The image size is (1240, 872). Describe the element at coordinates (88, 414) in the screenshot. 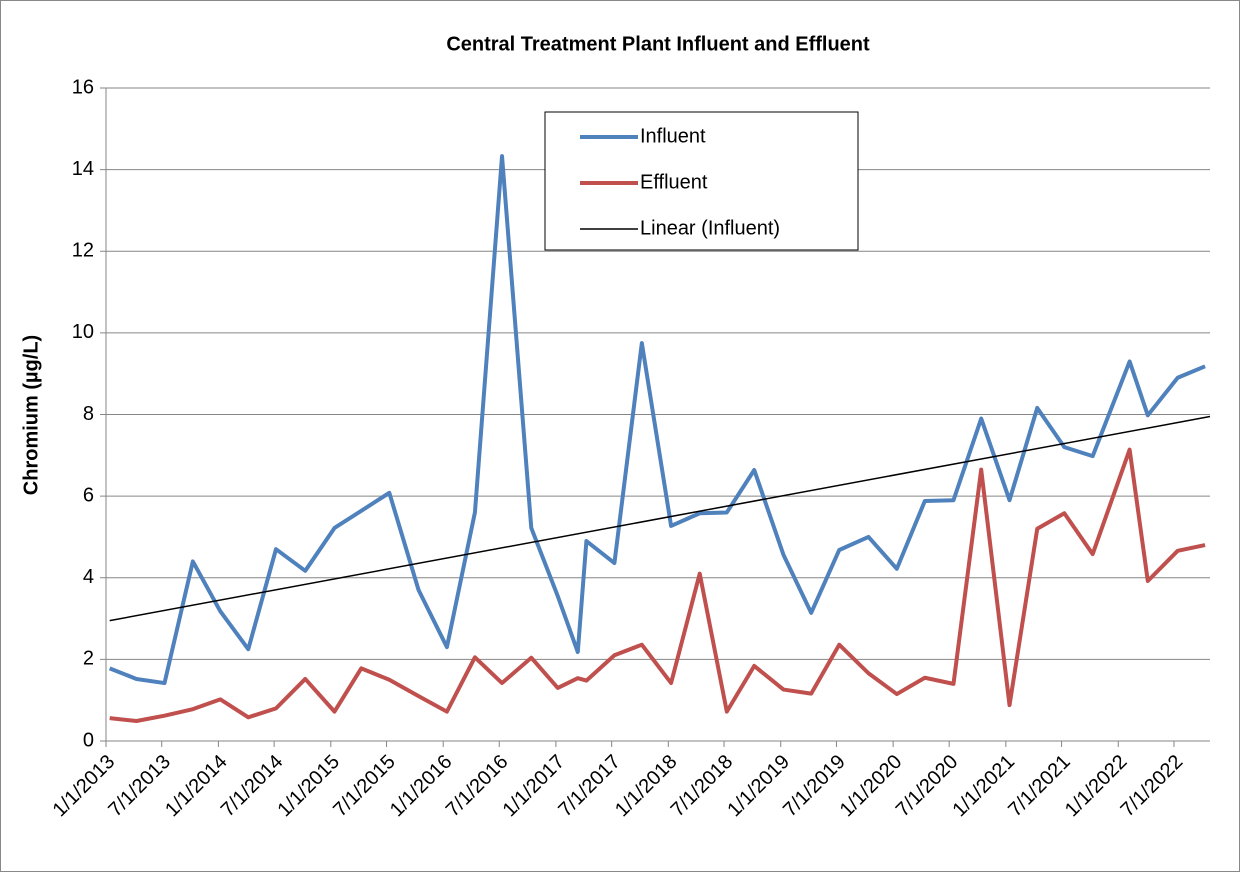

I see `y-tick-label: 8` at that location.